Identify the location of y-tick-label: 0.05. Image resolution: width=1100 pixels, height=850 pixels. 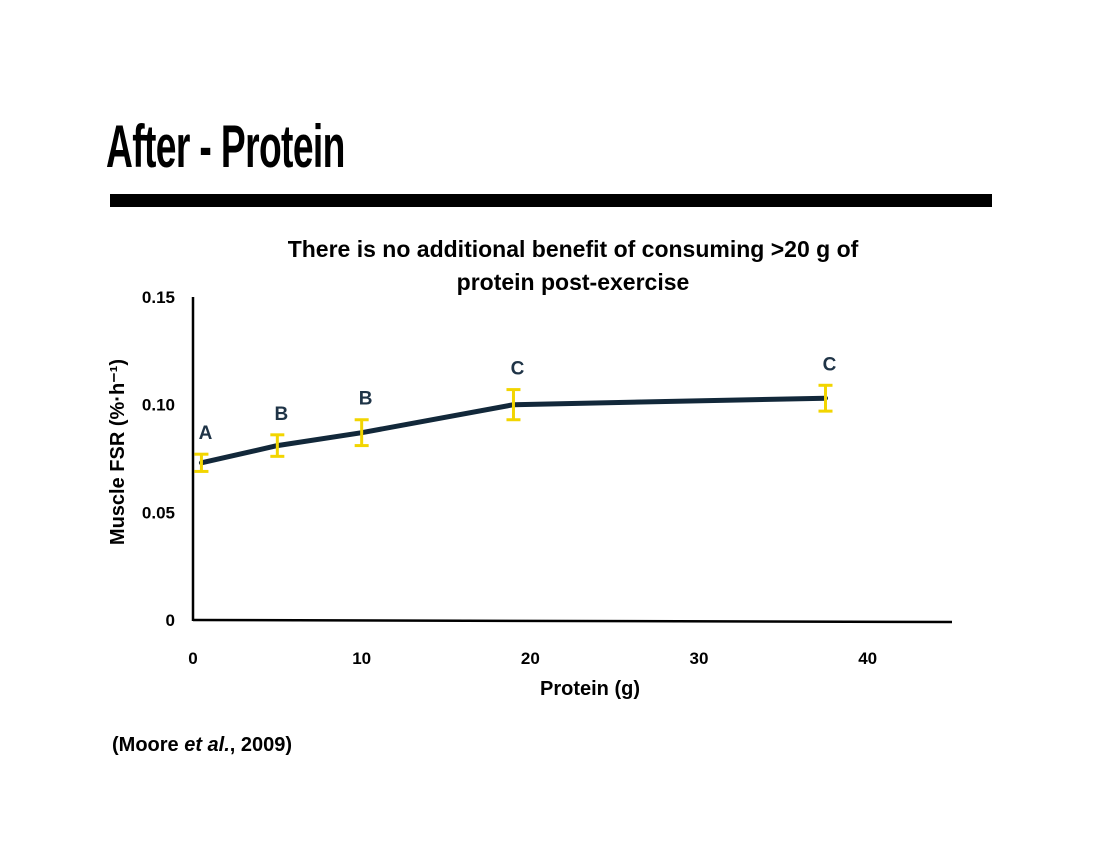
(158, 512).